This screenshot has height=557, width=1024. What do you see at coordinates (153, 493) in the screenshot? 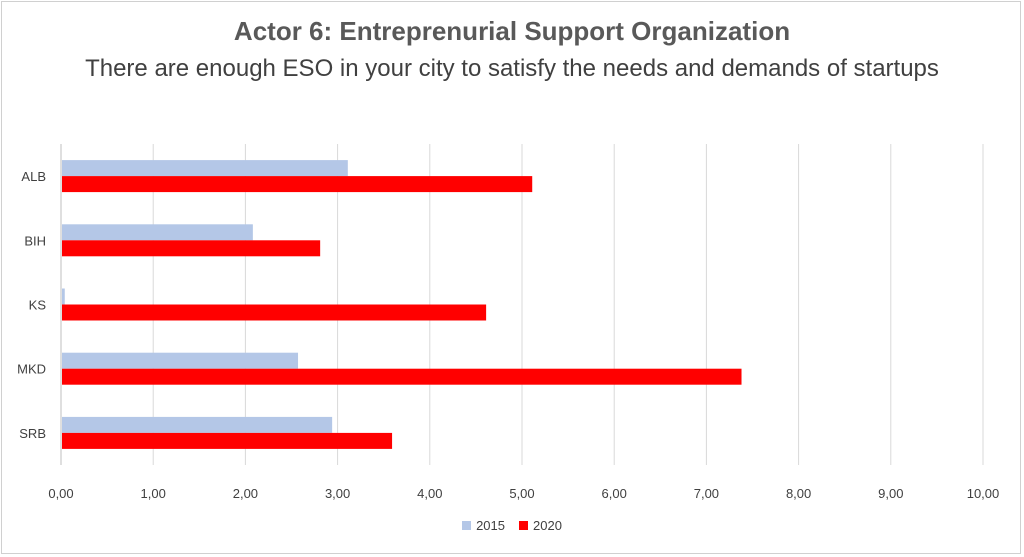
I see `x-tick-label: 1,00` at bounding box center [153, 493].